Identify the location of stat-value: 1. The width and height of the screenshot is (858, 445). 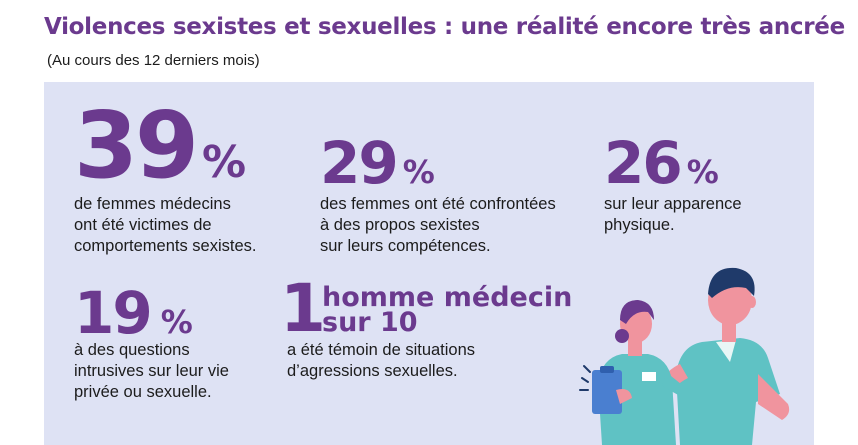
(303, 308).